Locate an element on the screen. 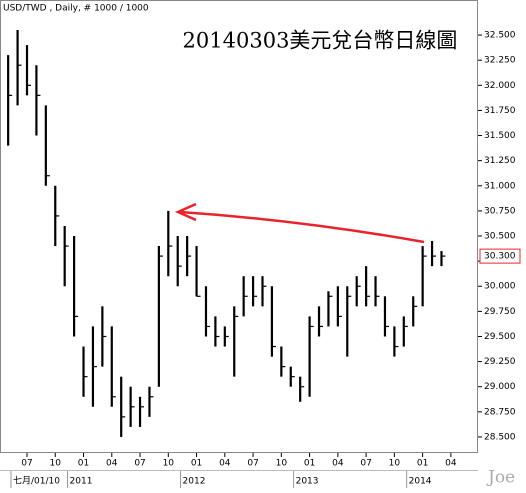  chart-title: 20140303美元兌台幣日線圖 is located at coordinates (320, 41).